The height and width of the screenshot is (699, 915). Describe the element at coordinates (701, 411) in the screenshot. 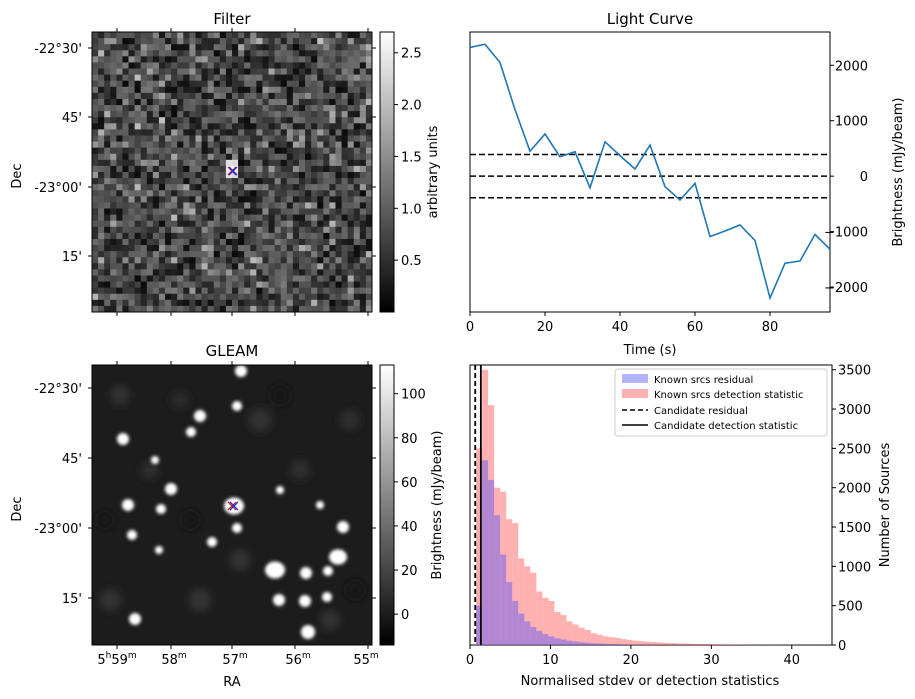

I see `legend-label-candidate-residual: Candidate residual` at that location.